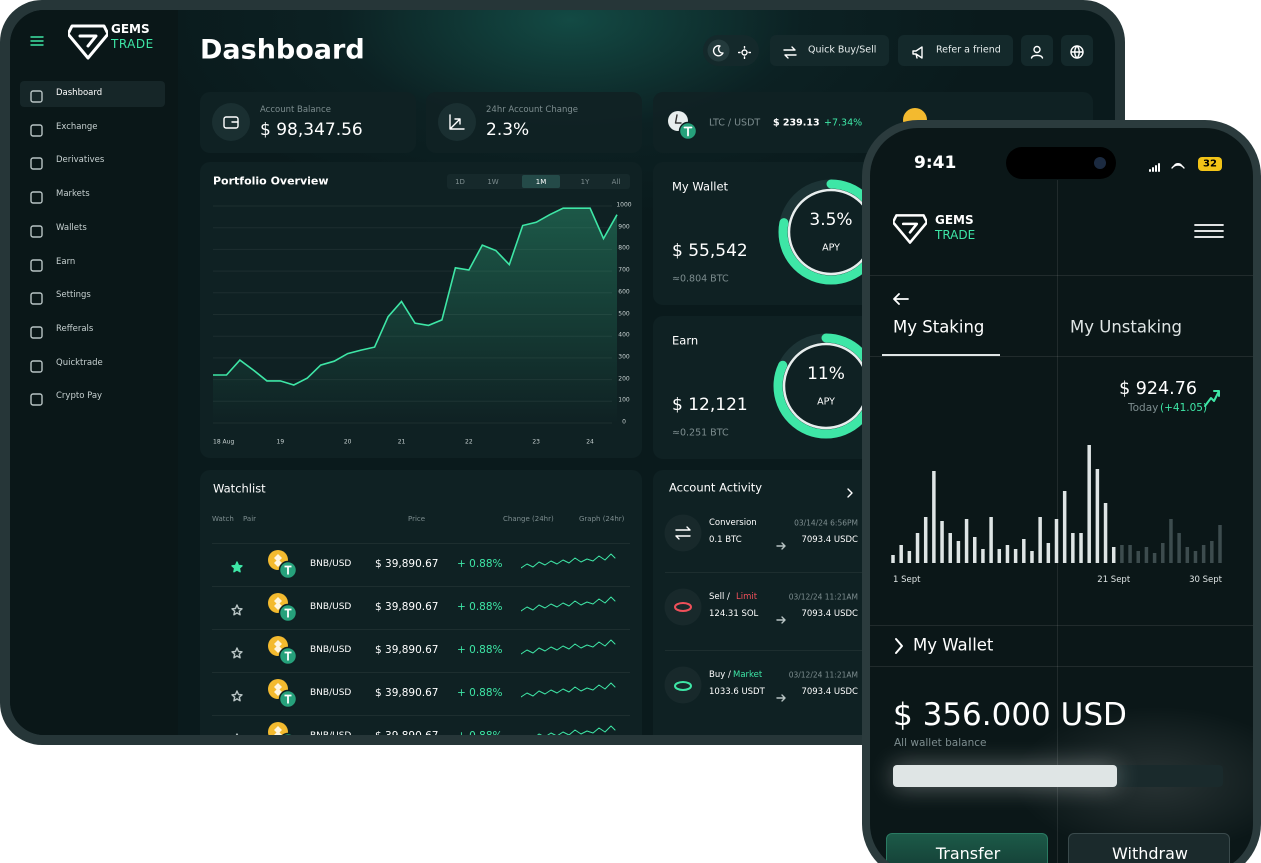 Image resolution: width=1261 pixels, height=863 pixels. What do you see at coordinates (737, 692) in the screenshot?
I see `activity-amount: 1033.6 USDT` at bounding box center [737, 692].